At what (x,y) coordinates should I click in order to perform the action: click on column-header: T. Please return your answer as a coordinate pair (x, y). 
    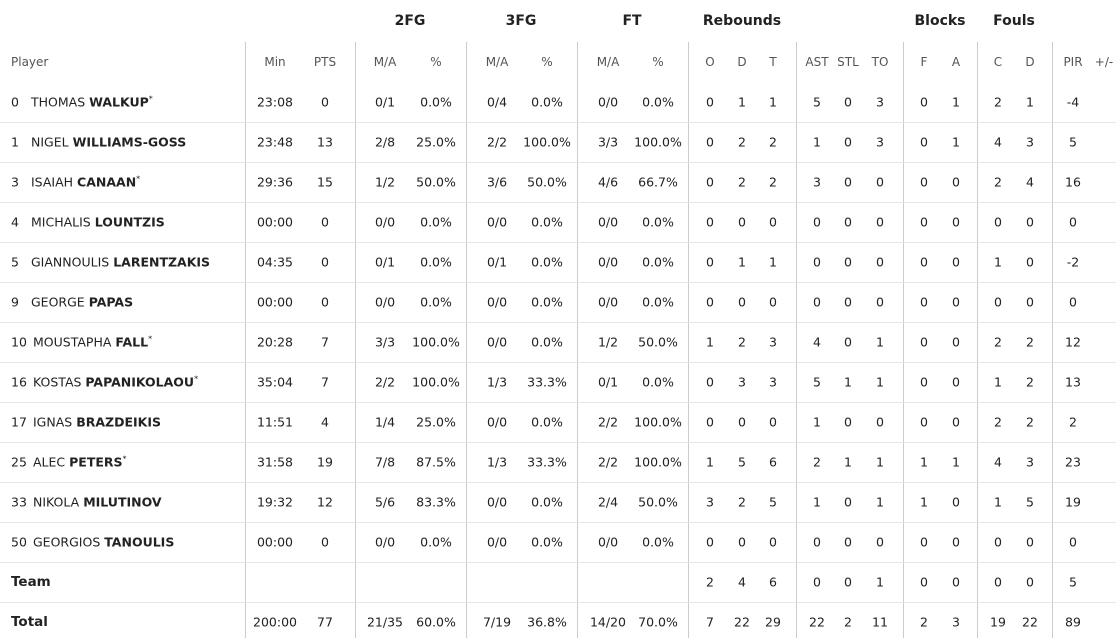
    Looking at the image, I should click on (773, 62).